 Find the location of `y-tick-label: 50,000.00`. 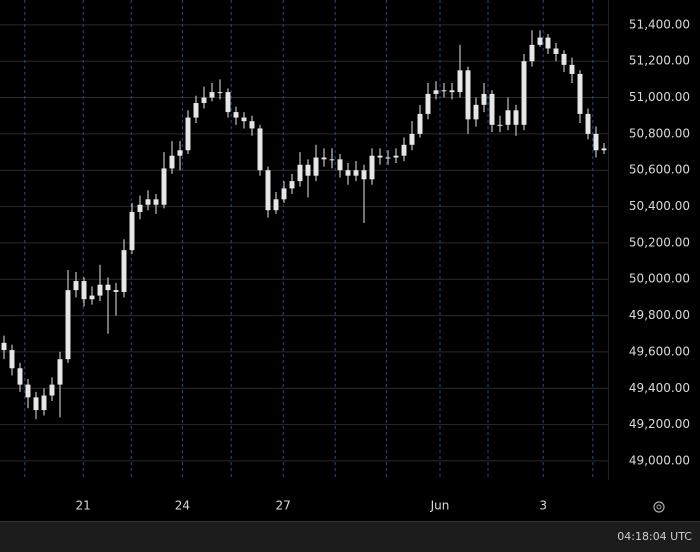

y-tick-label: 50,000.00 is located at coordinates (659, 279).